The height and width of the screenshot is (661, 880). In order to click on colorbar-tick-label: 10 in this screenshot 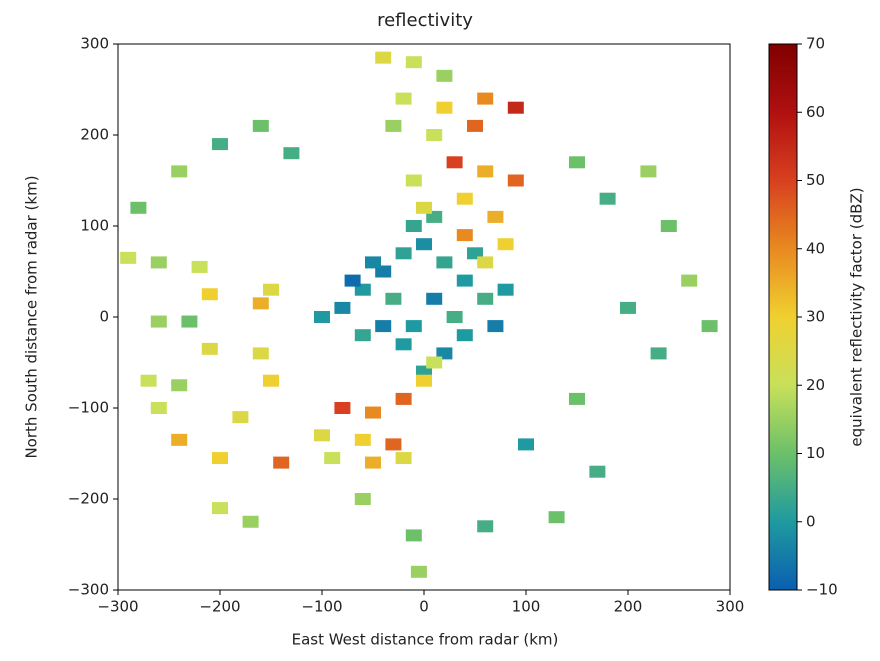, I will do `click(815, 453)`.